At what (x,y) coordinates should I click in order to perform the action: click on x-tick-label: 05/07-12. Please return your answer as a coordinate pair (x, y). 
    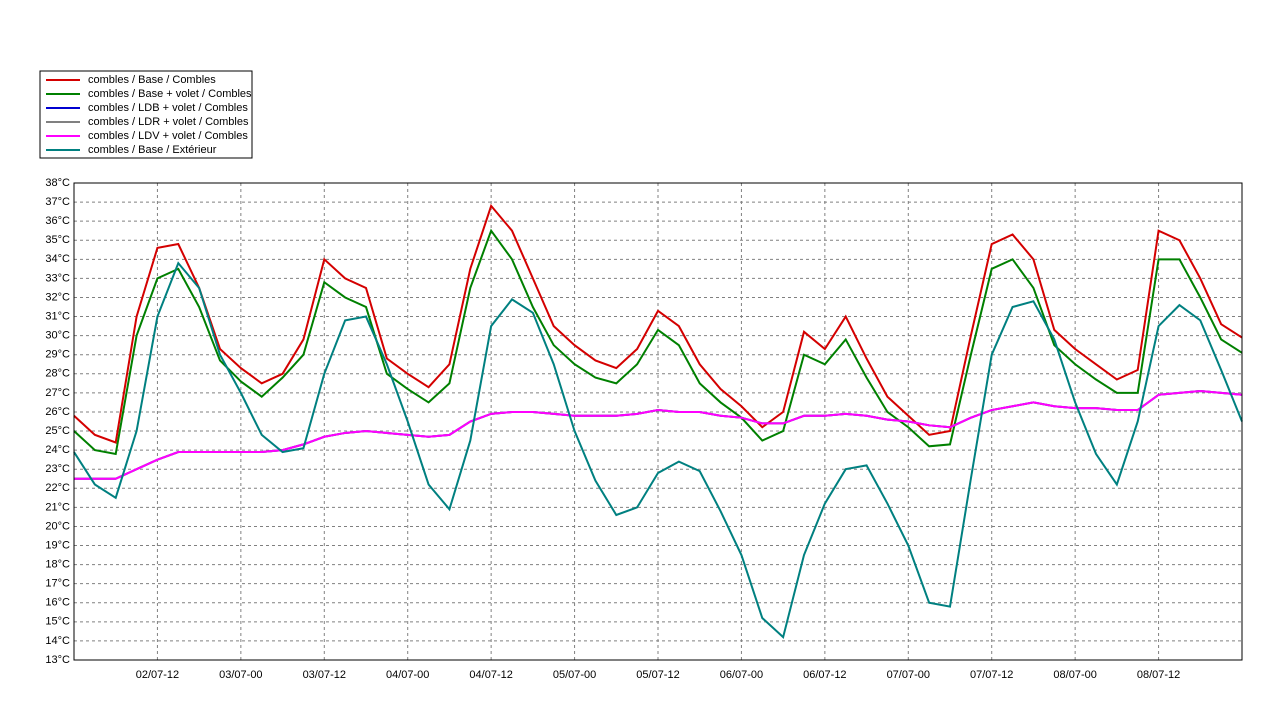
    Looking at the image, I should click on (657, 675).